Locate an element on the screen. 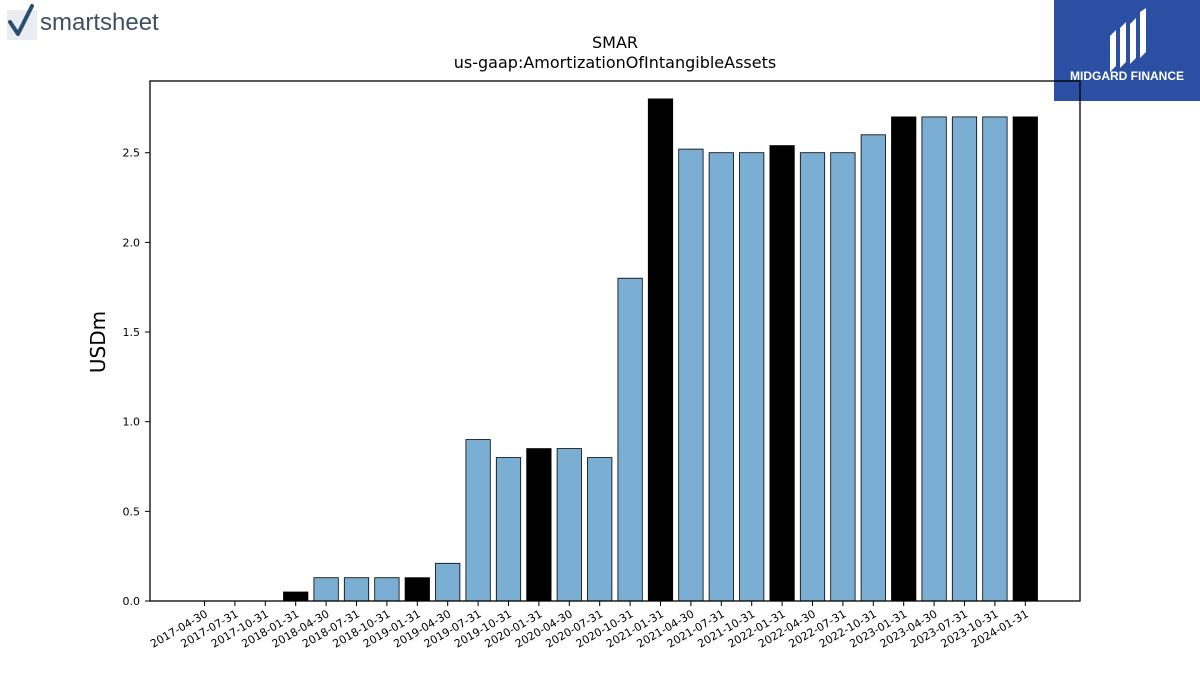 Image resolution: width=1200 pixels, height=675 pixels. smartsheet-wordmark: smartsheet is located at coordinates (99, 22).